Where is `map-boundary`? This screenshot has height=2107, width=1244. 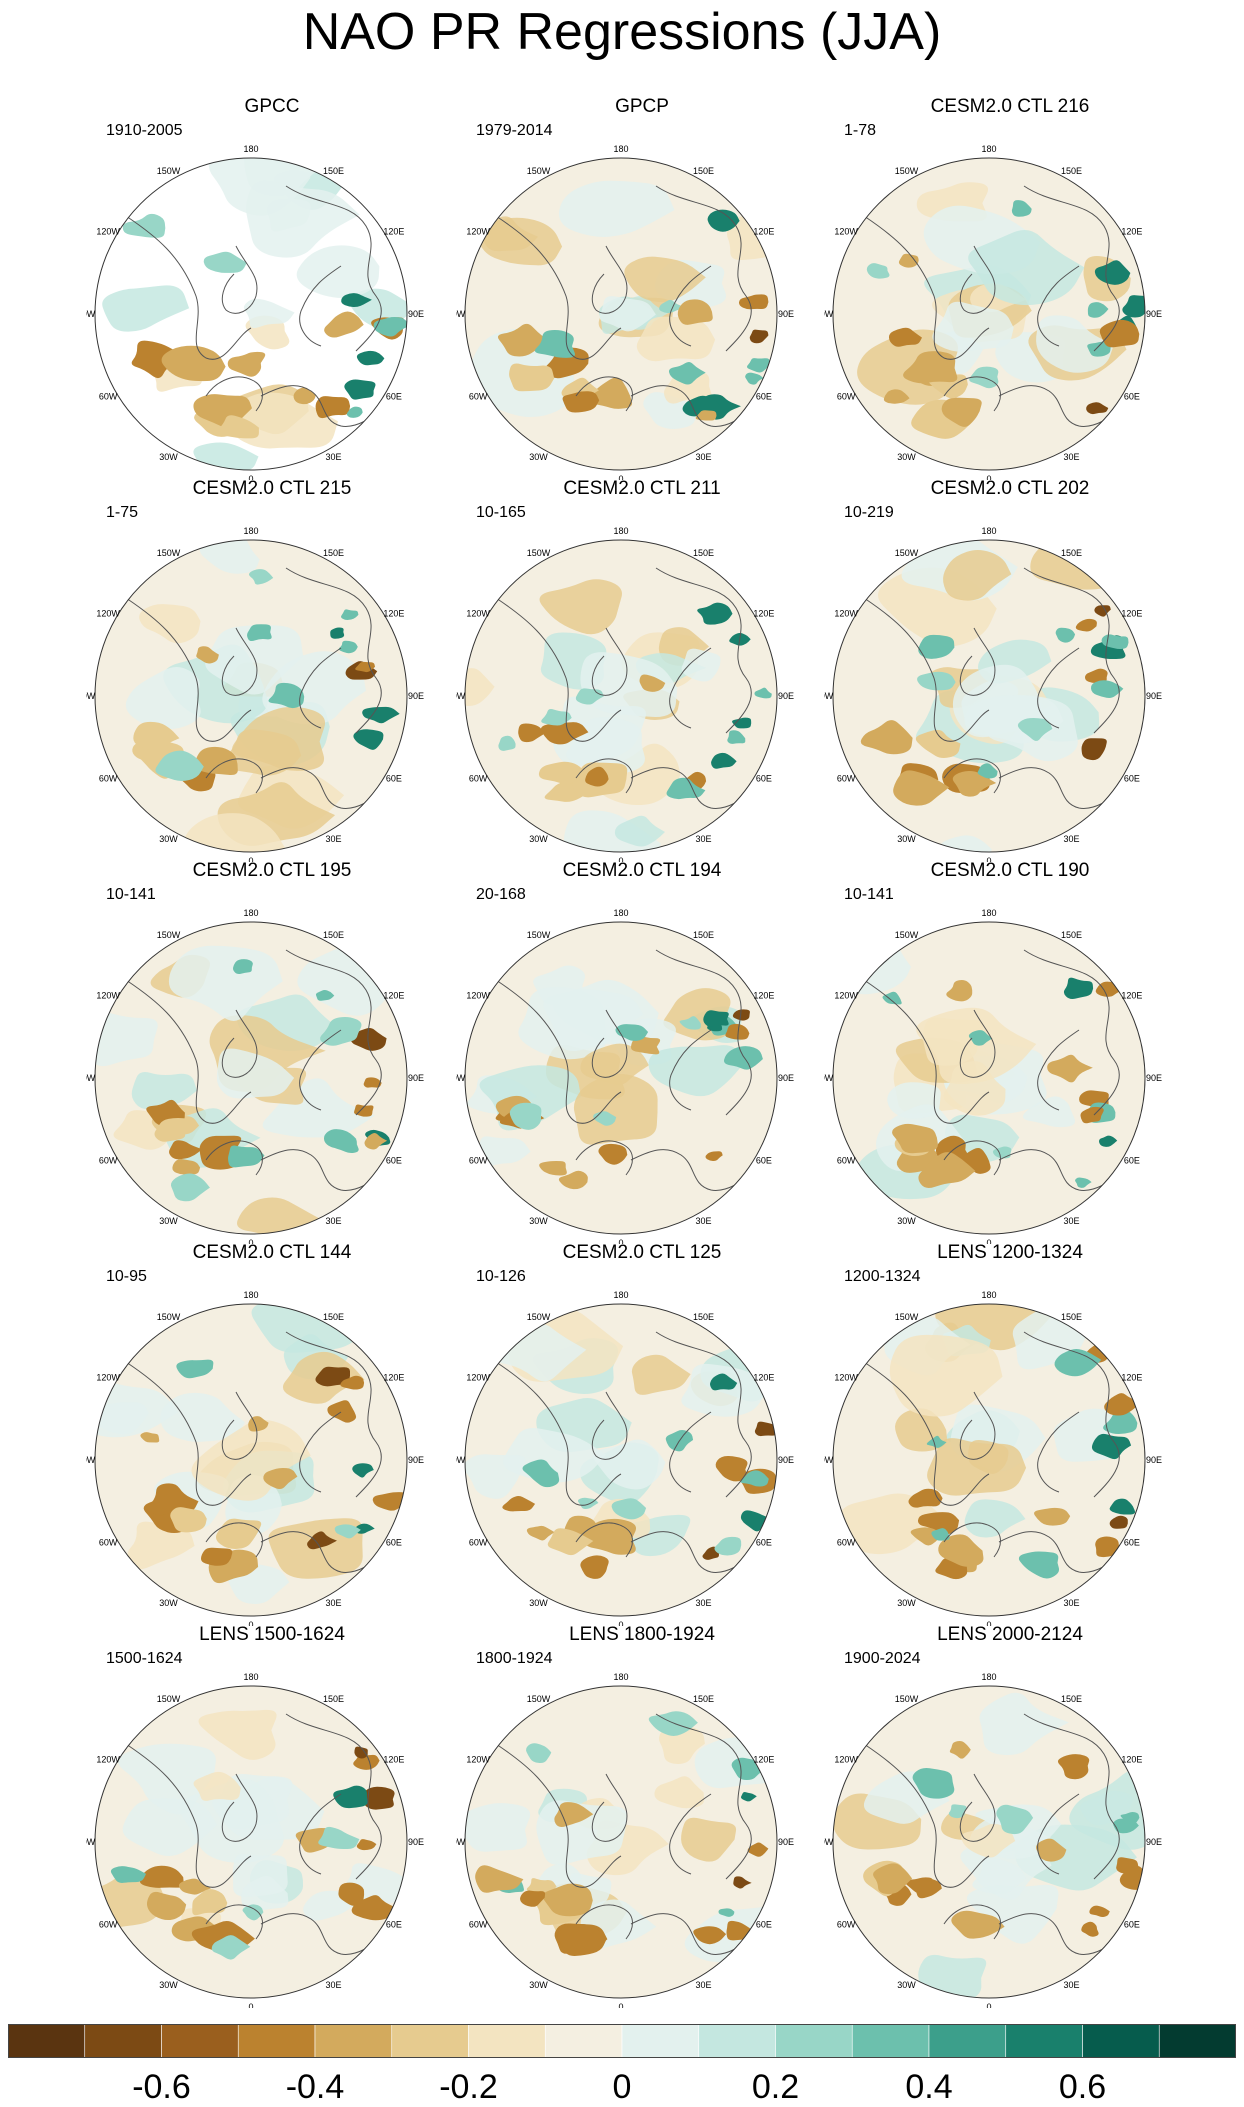 map-boundary is located at coordinates (621, 314).